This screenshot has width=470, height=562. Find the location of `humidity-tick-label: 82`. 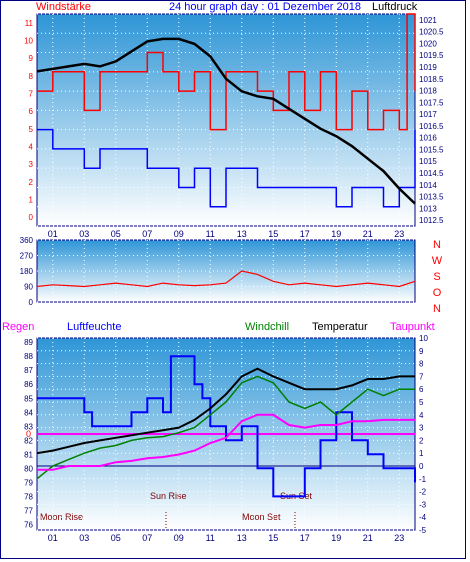

humidity-tick-label: 82 is located at coordinates (28, 440).